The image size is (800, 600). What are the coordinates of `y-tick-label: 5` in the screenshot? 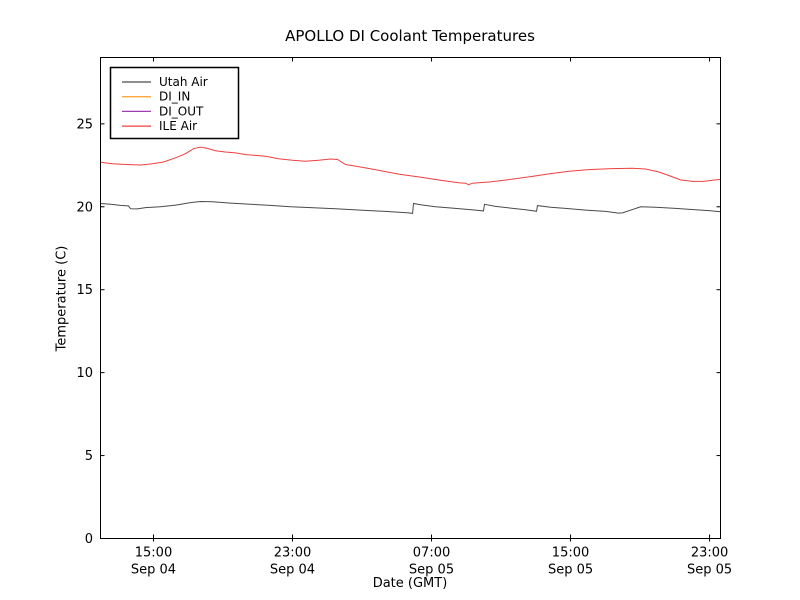 It's located at (89, 456).